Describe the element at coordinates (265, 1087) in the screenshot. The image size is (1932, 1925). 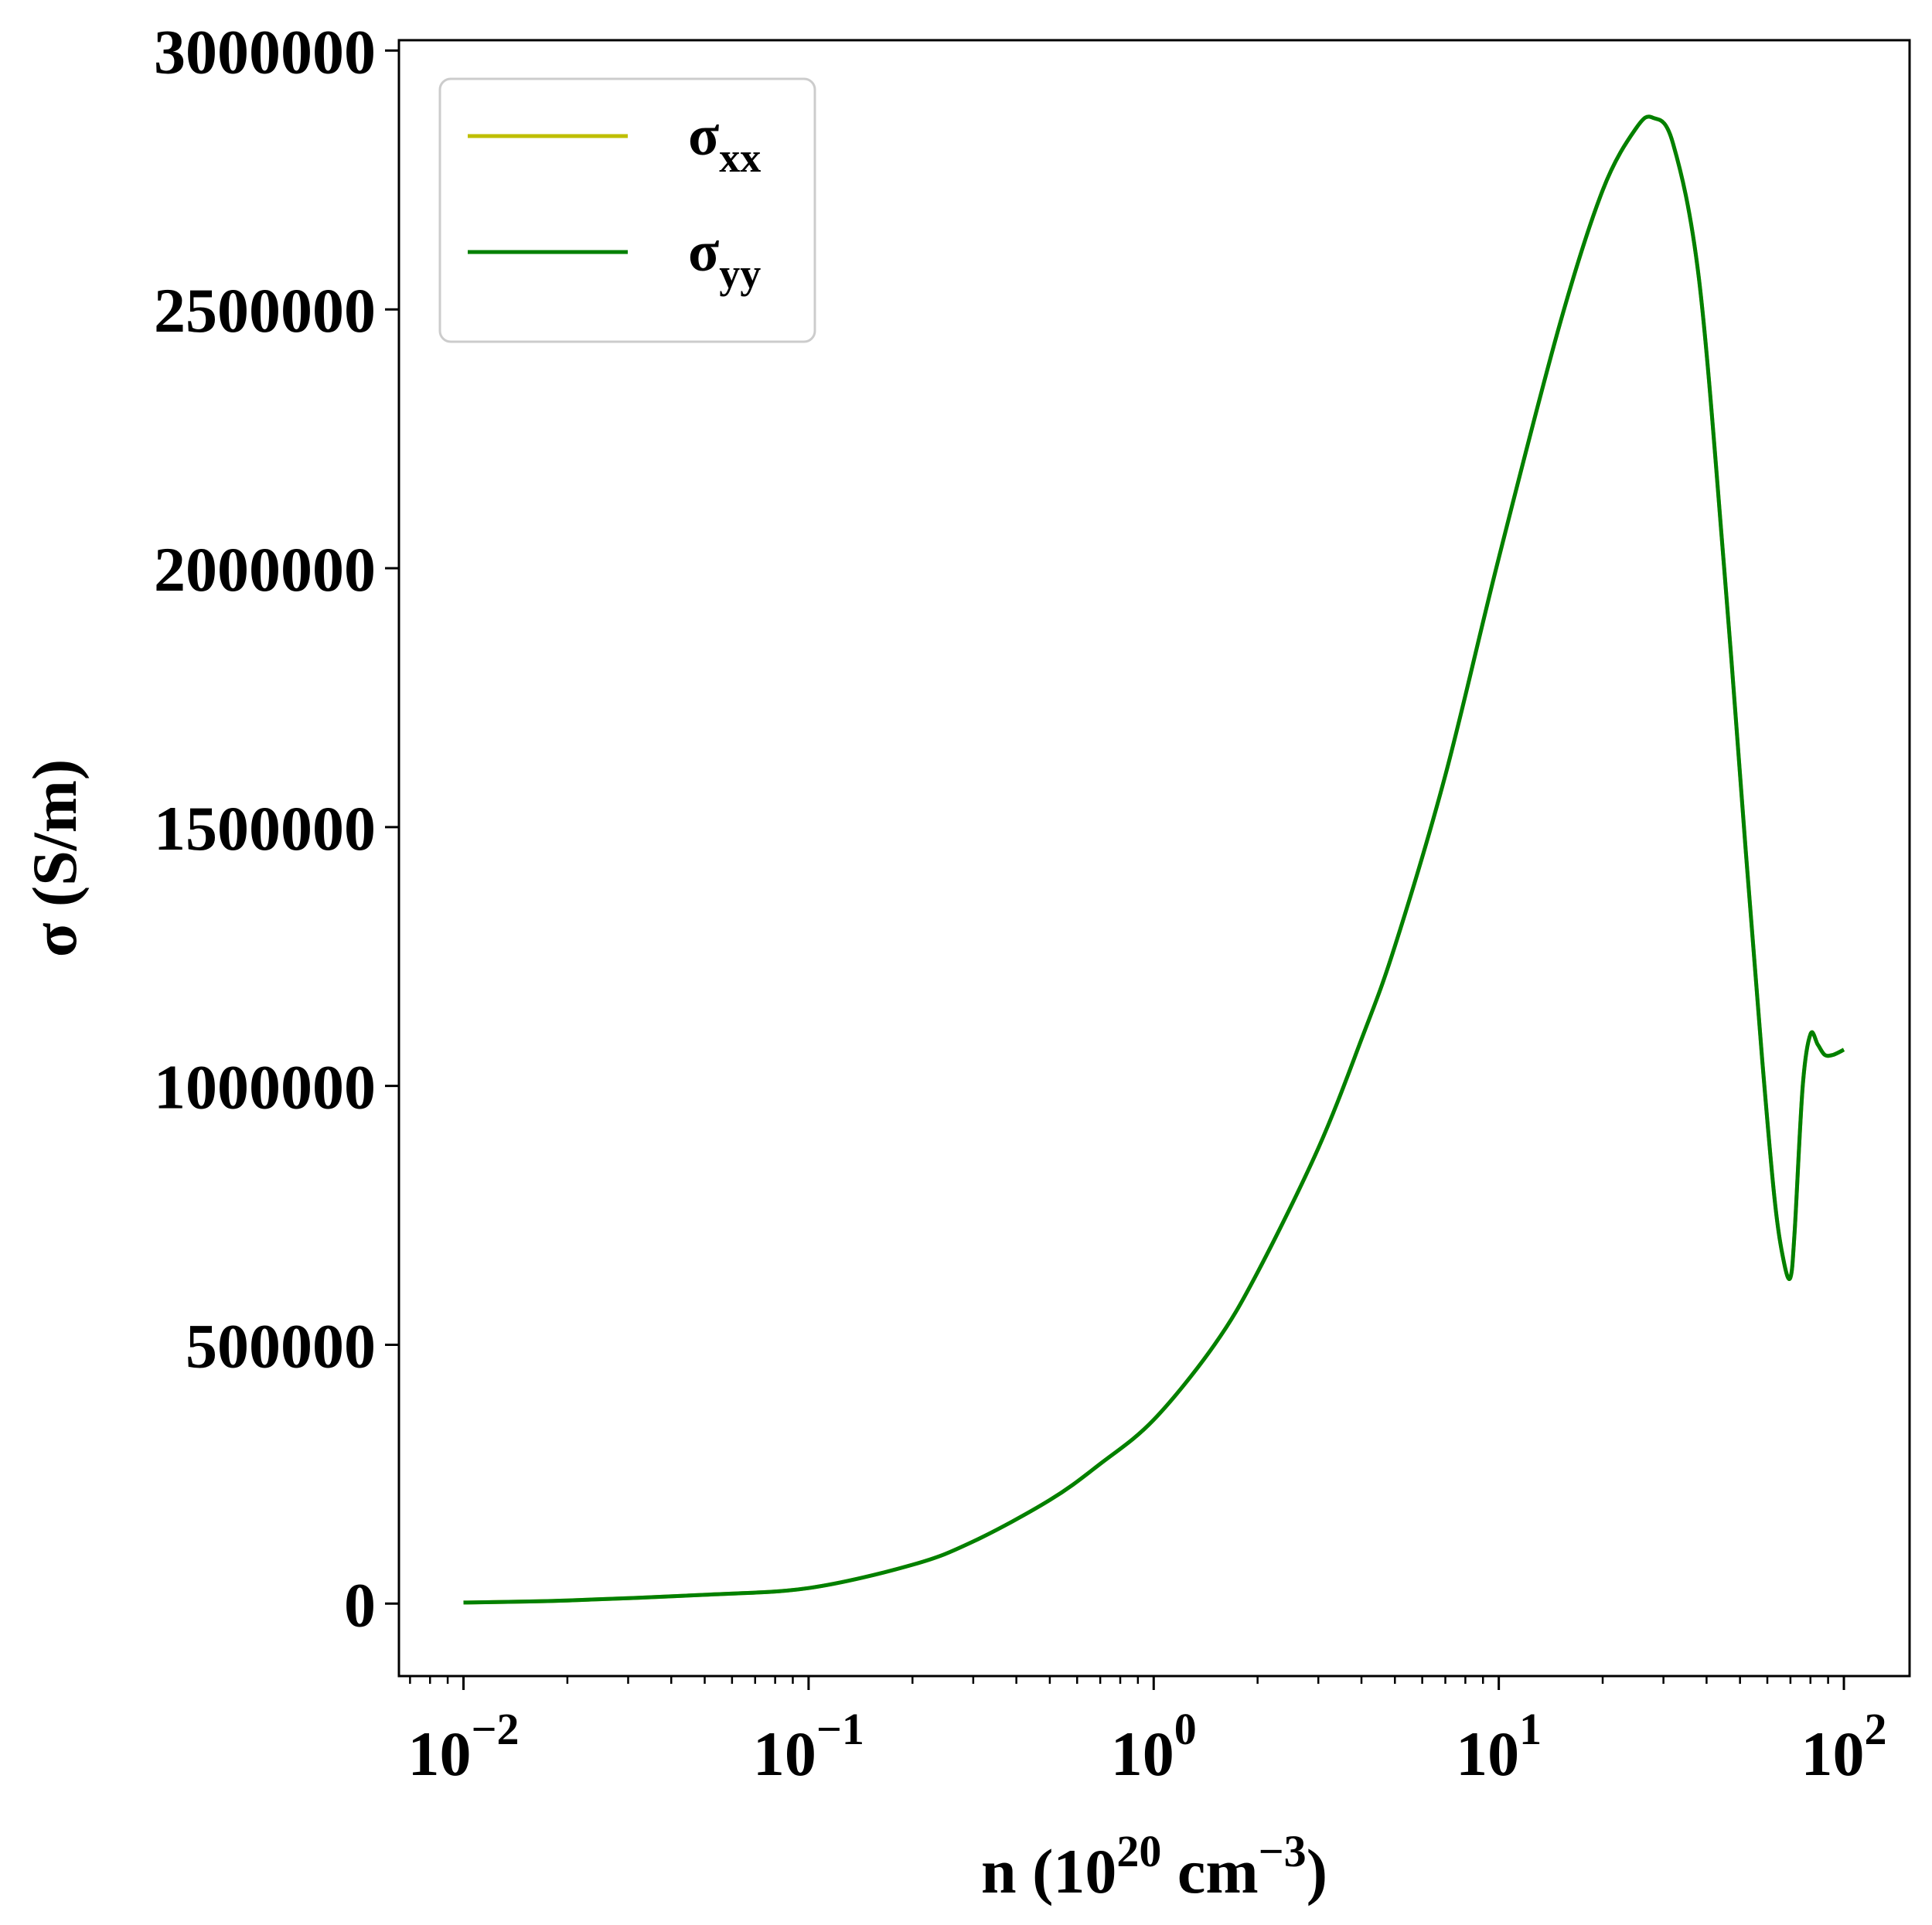
I see `y-tick-label: 1000000` at that location.